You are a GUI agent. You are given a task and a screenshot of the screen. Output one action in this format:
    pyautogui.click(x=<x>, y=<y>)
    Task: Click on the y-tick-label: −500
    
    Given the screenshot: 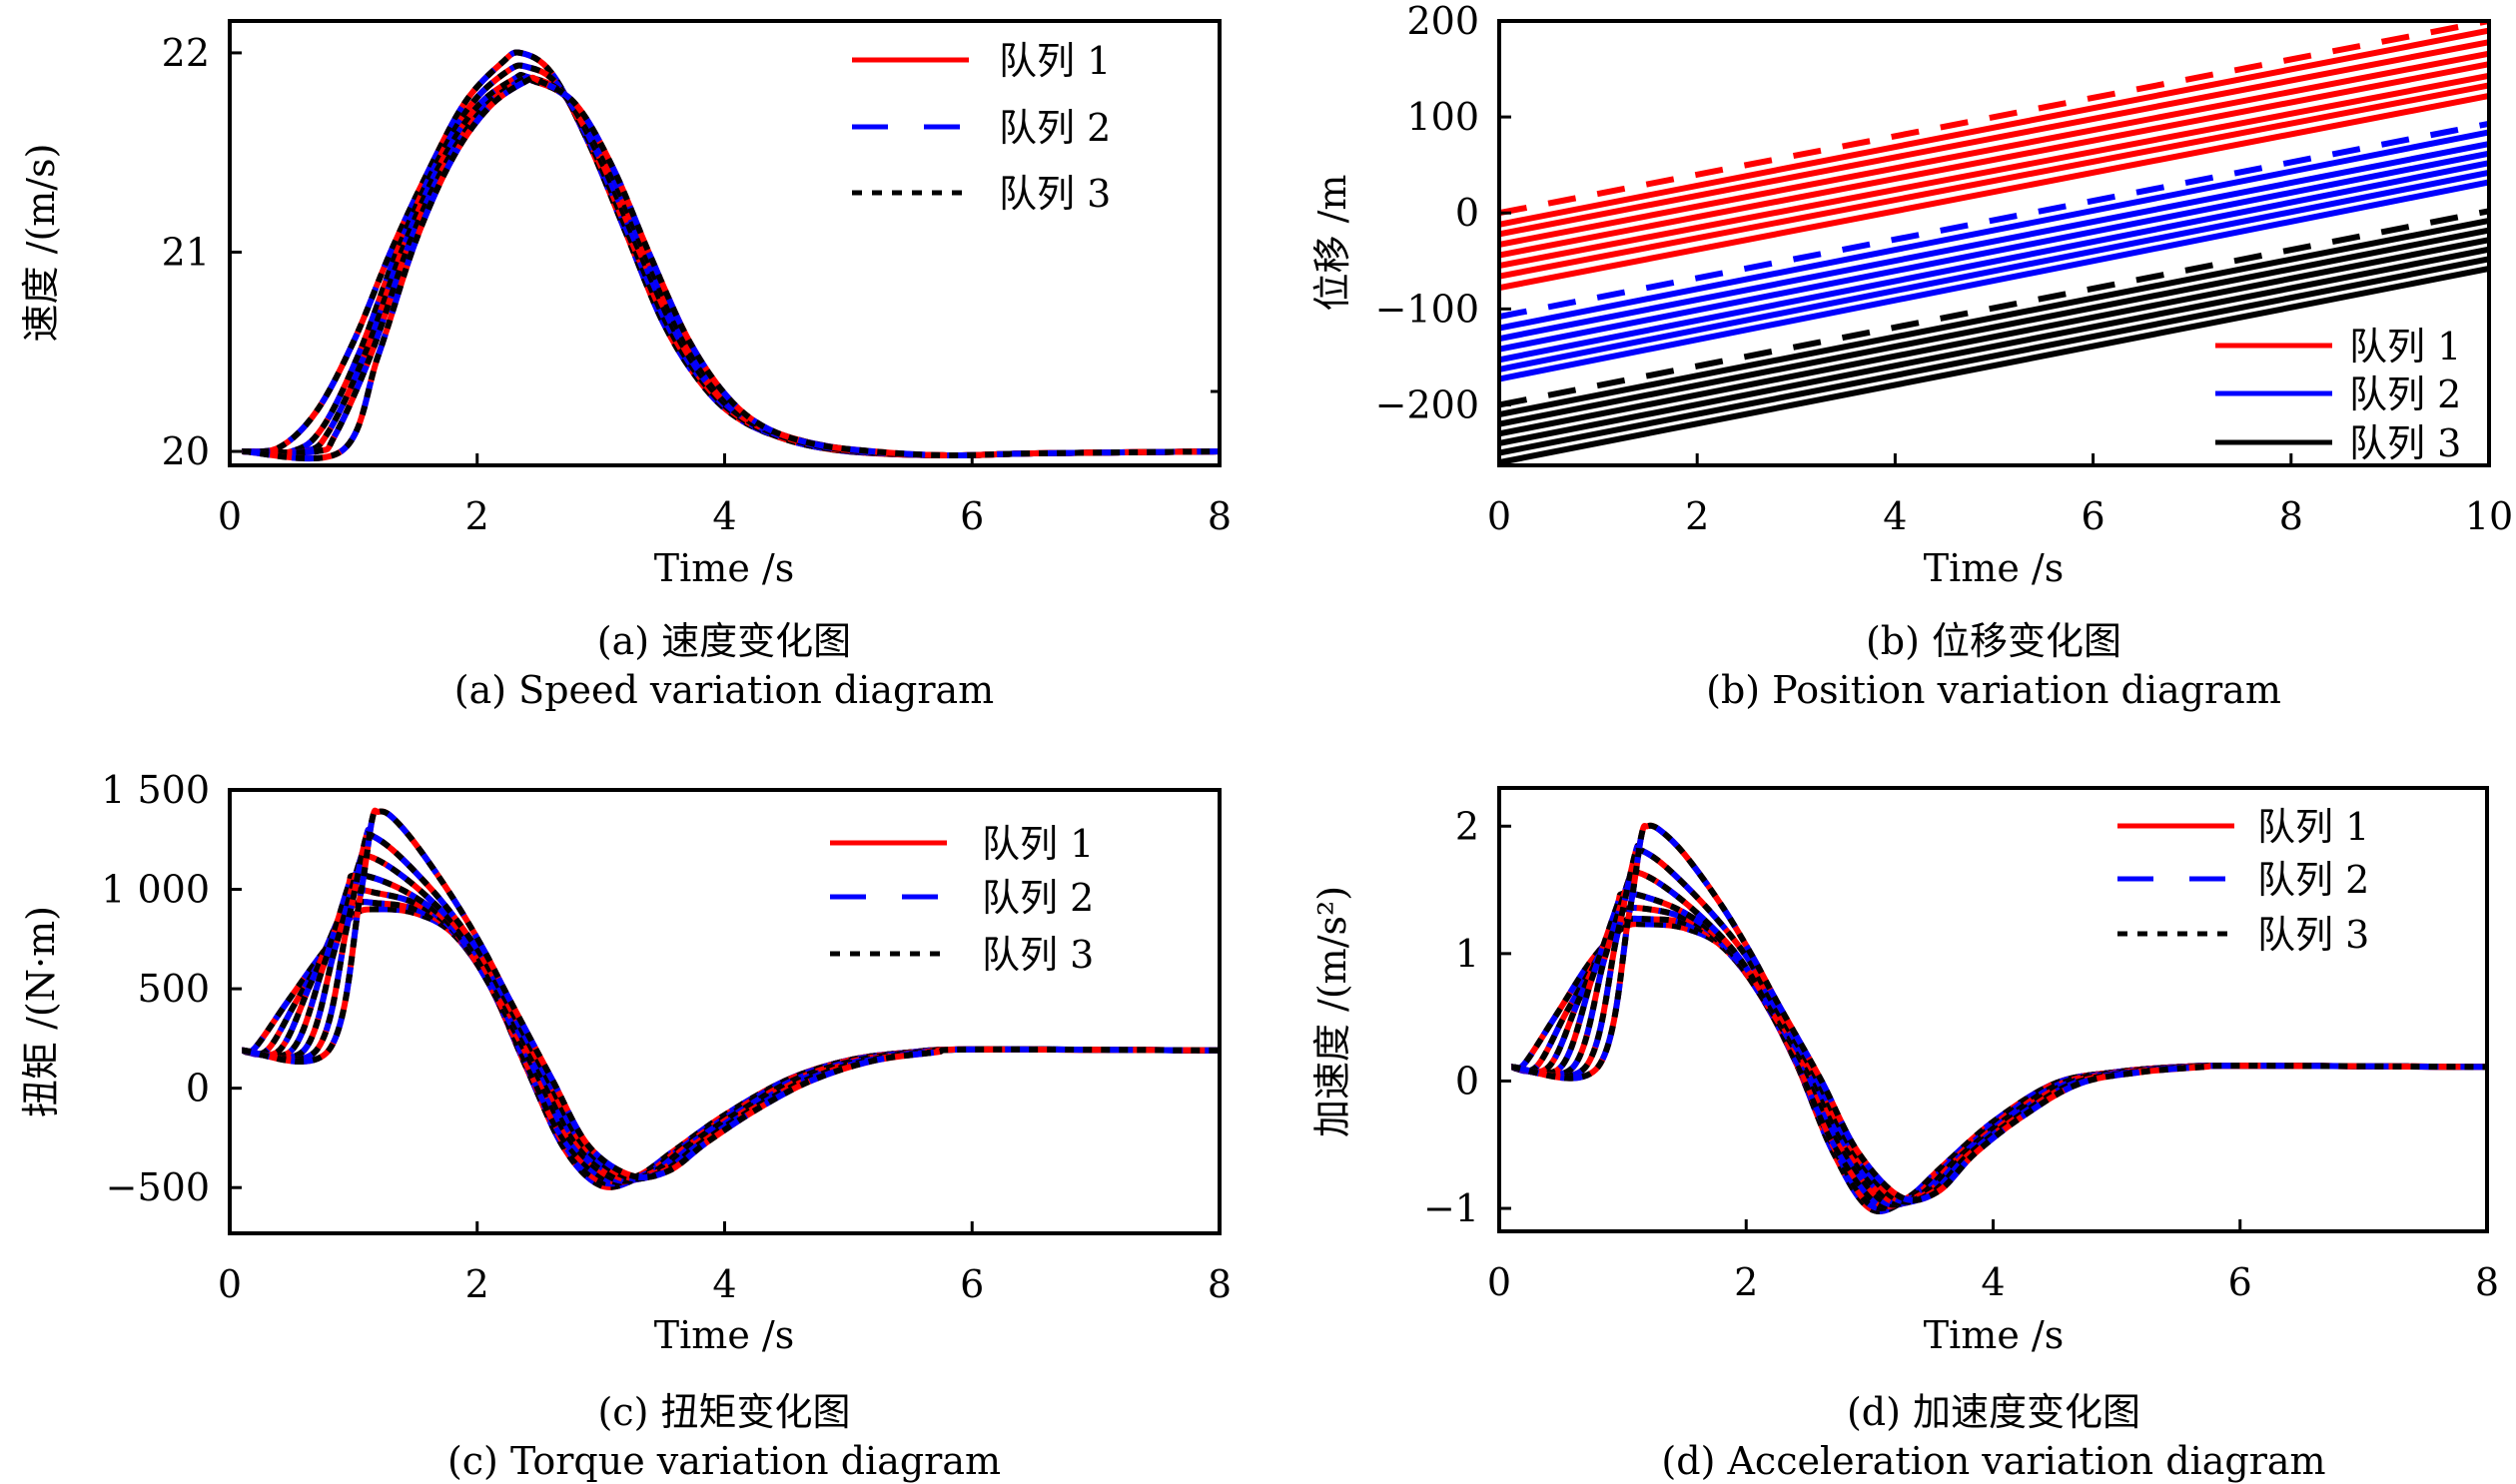 What is the action you would take?
    pyautogui.click(x=158, y=1187)
    